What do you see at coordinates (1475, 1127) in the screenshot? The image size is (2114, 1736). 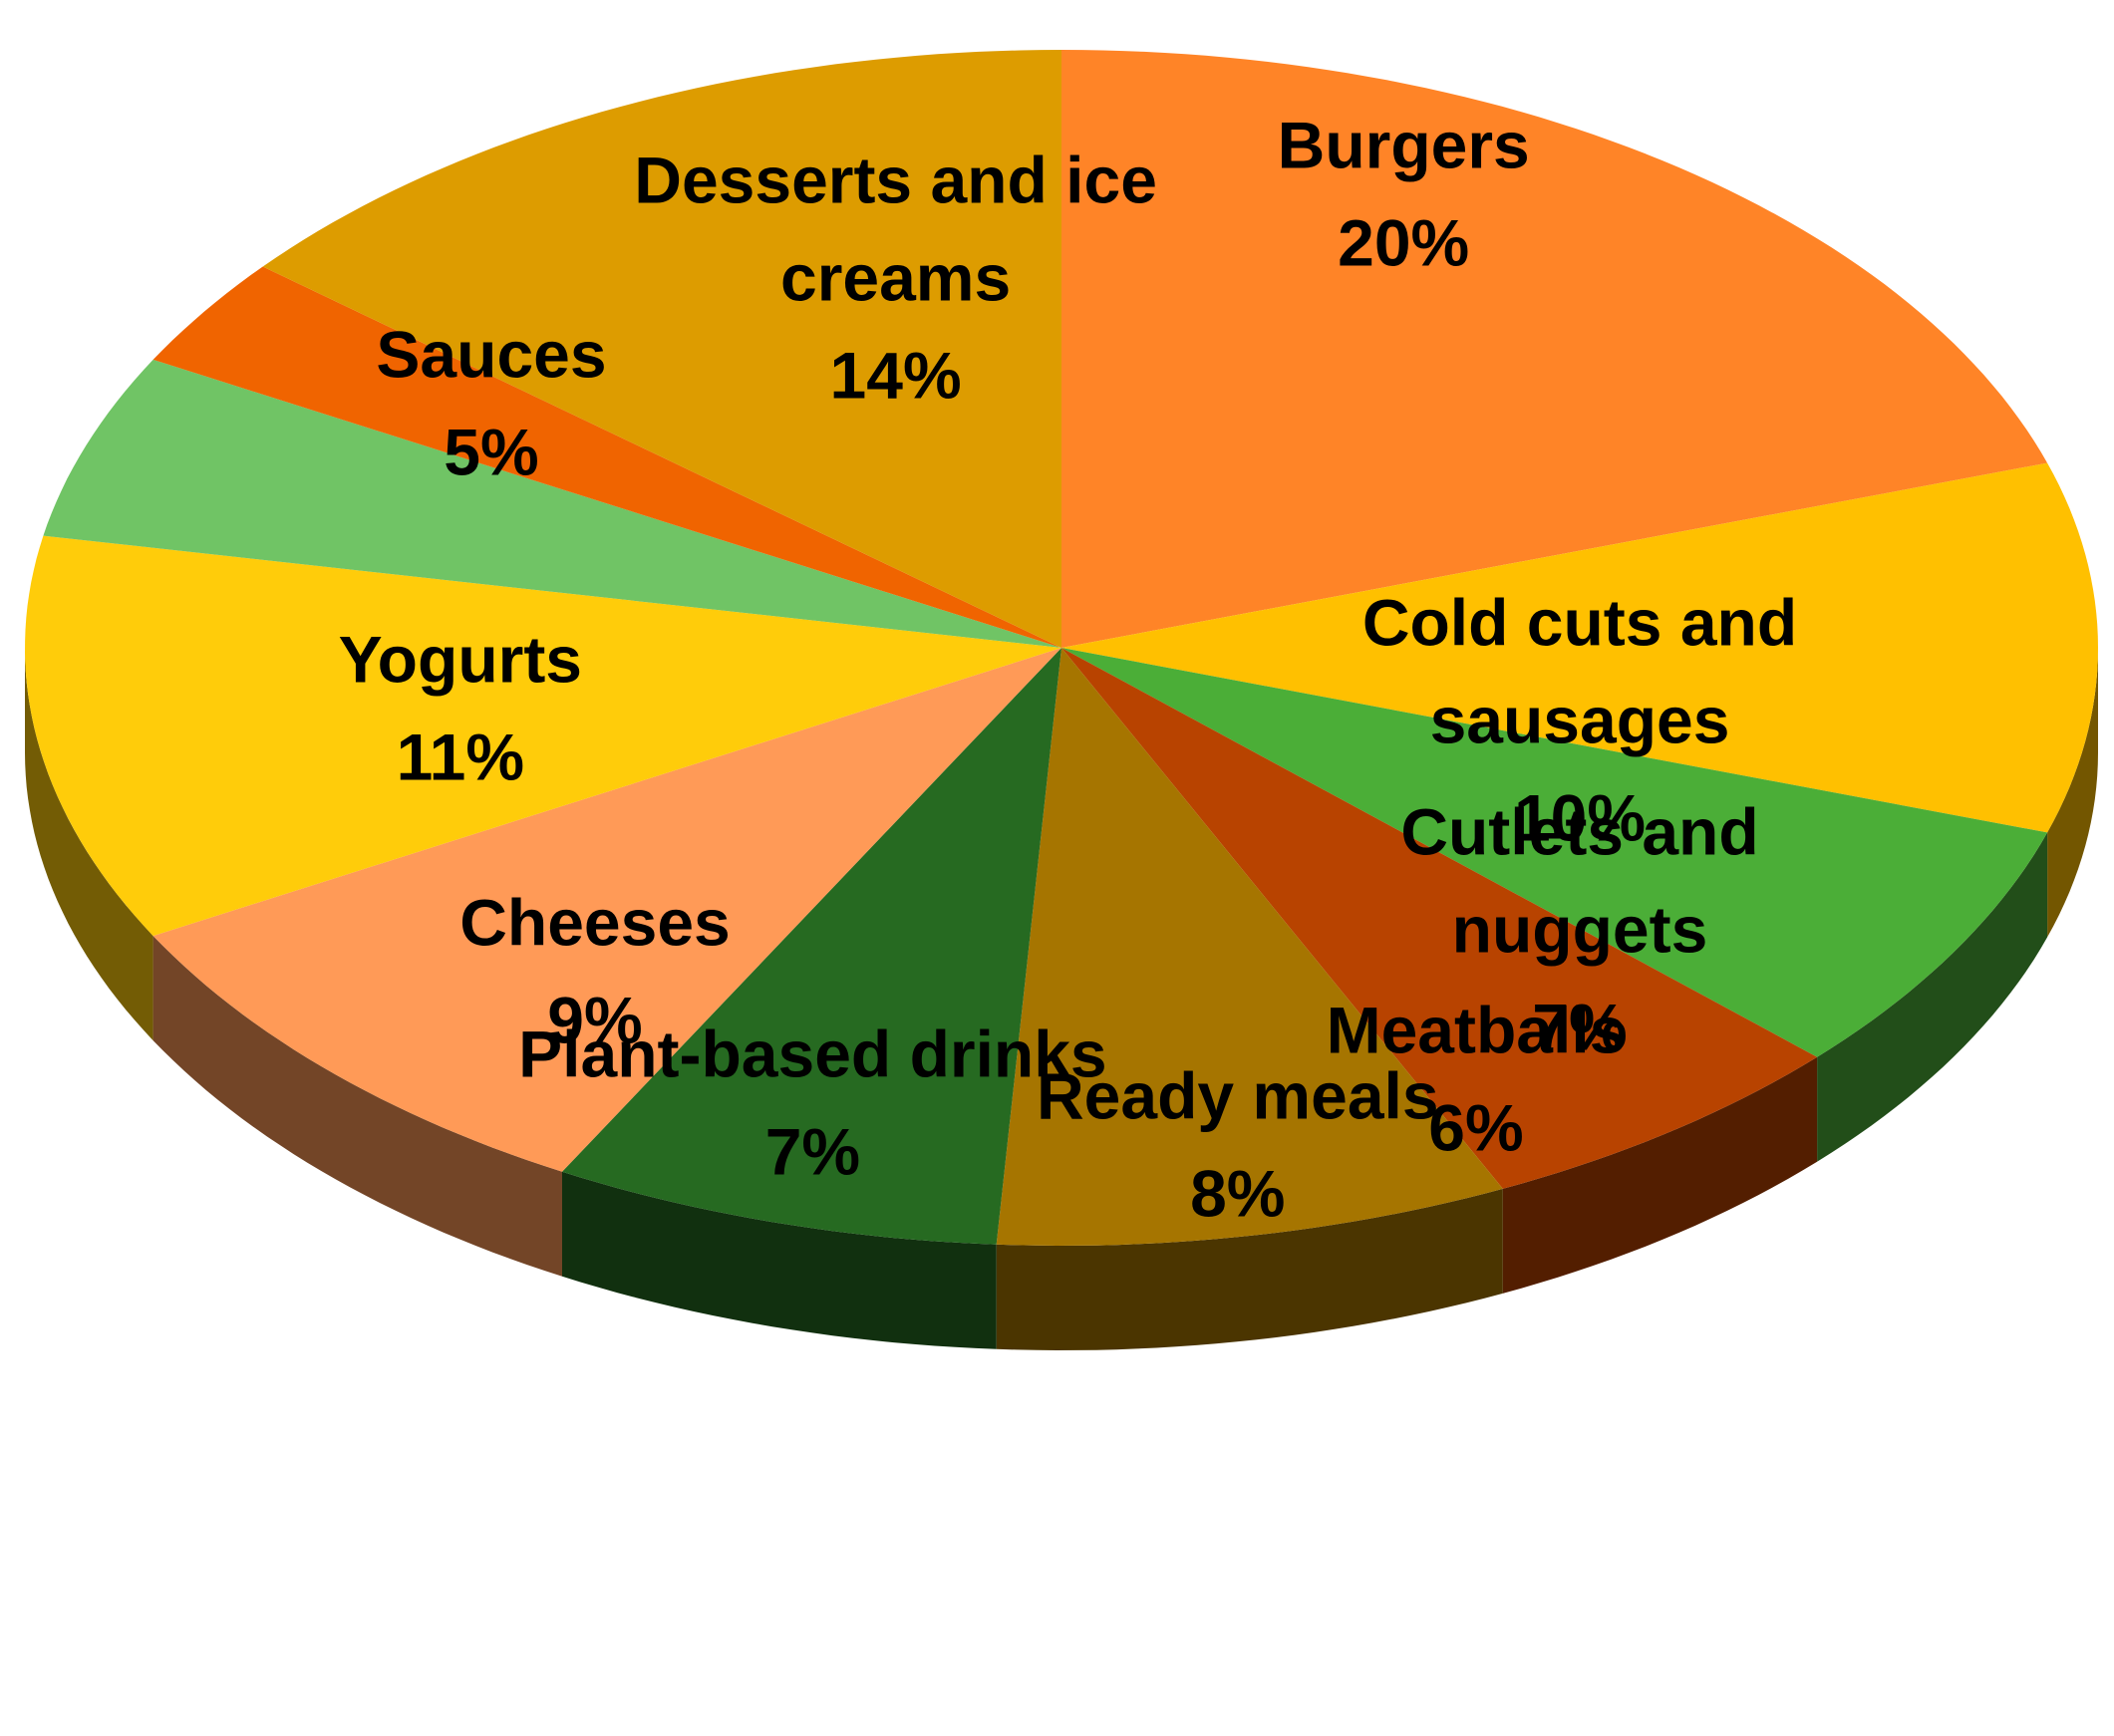 I see `slice-label-meatballs-line-2: 6%` at bounding box center [1475, 1127].